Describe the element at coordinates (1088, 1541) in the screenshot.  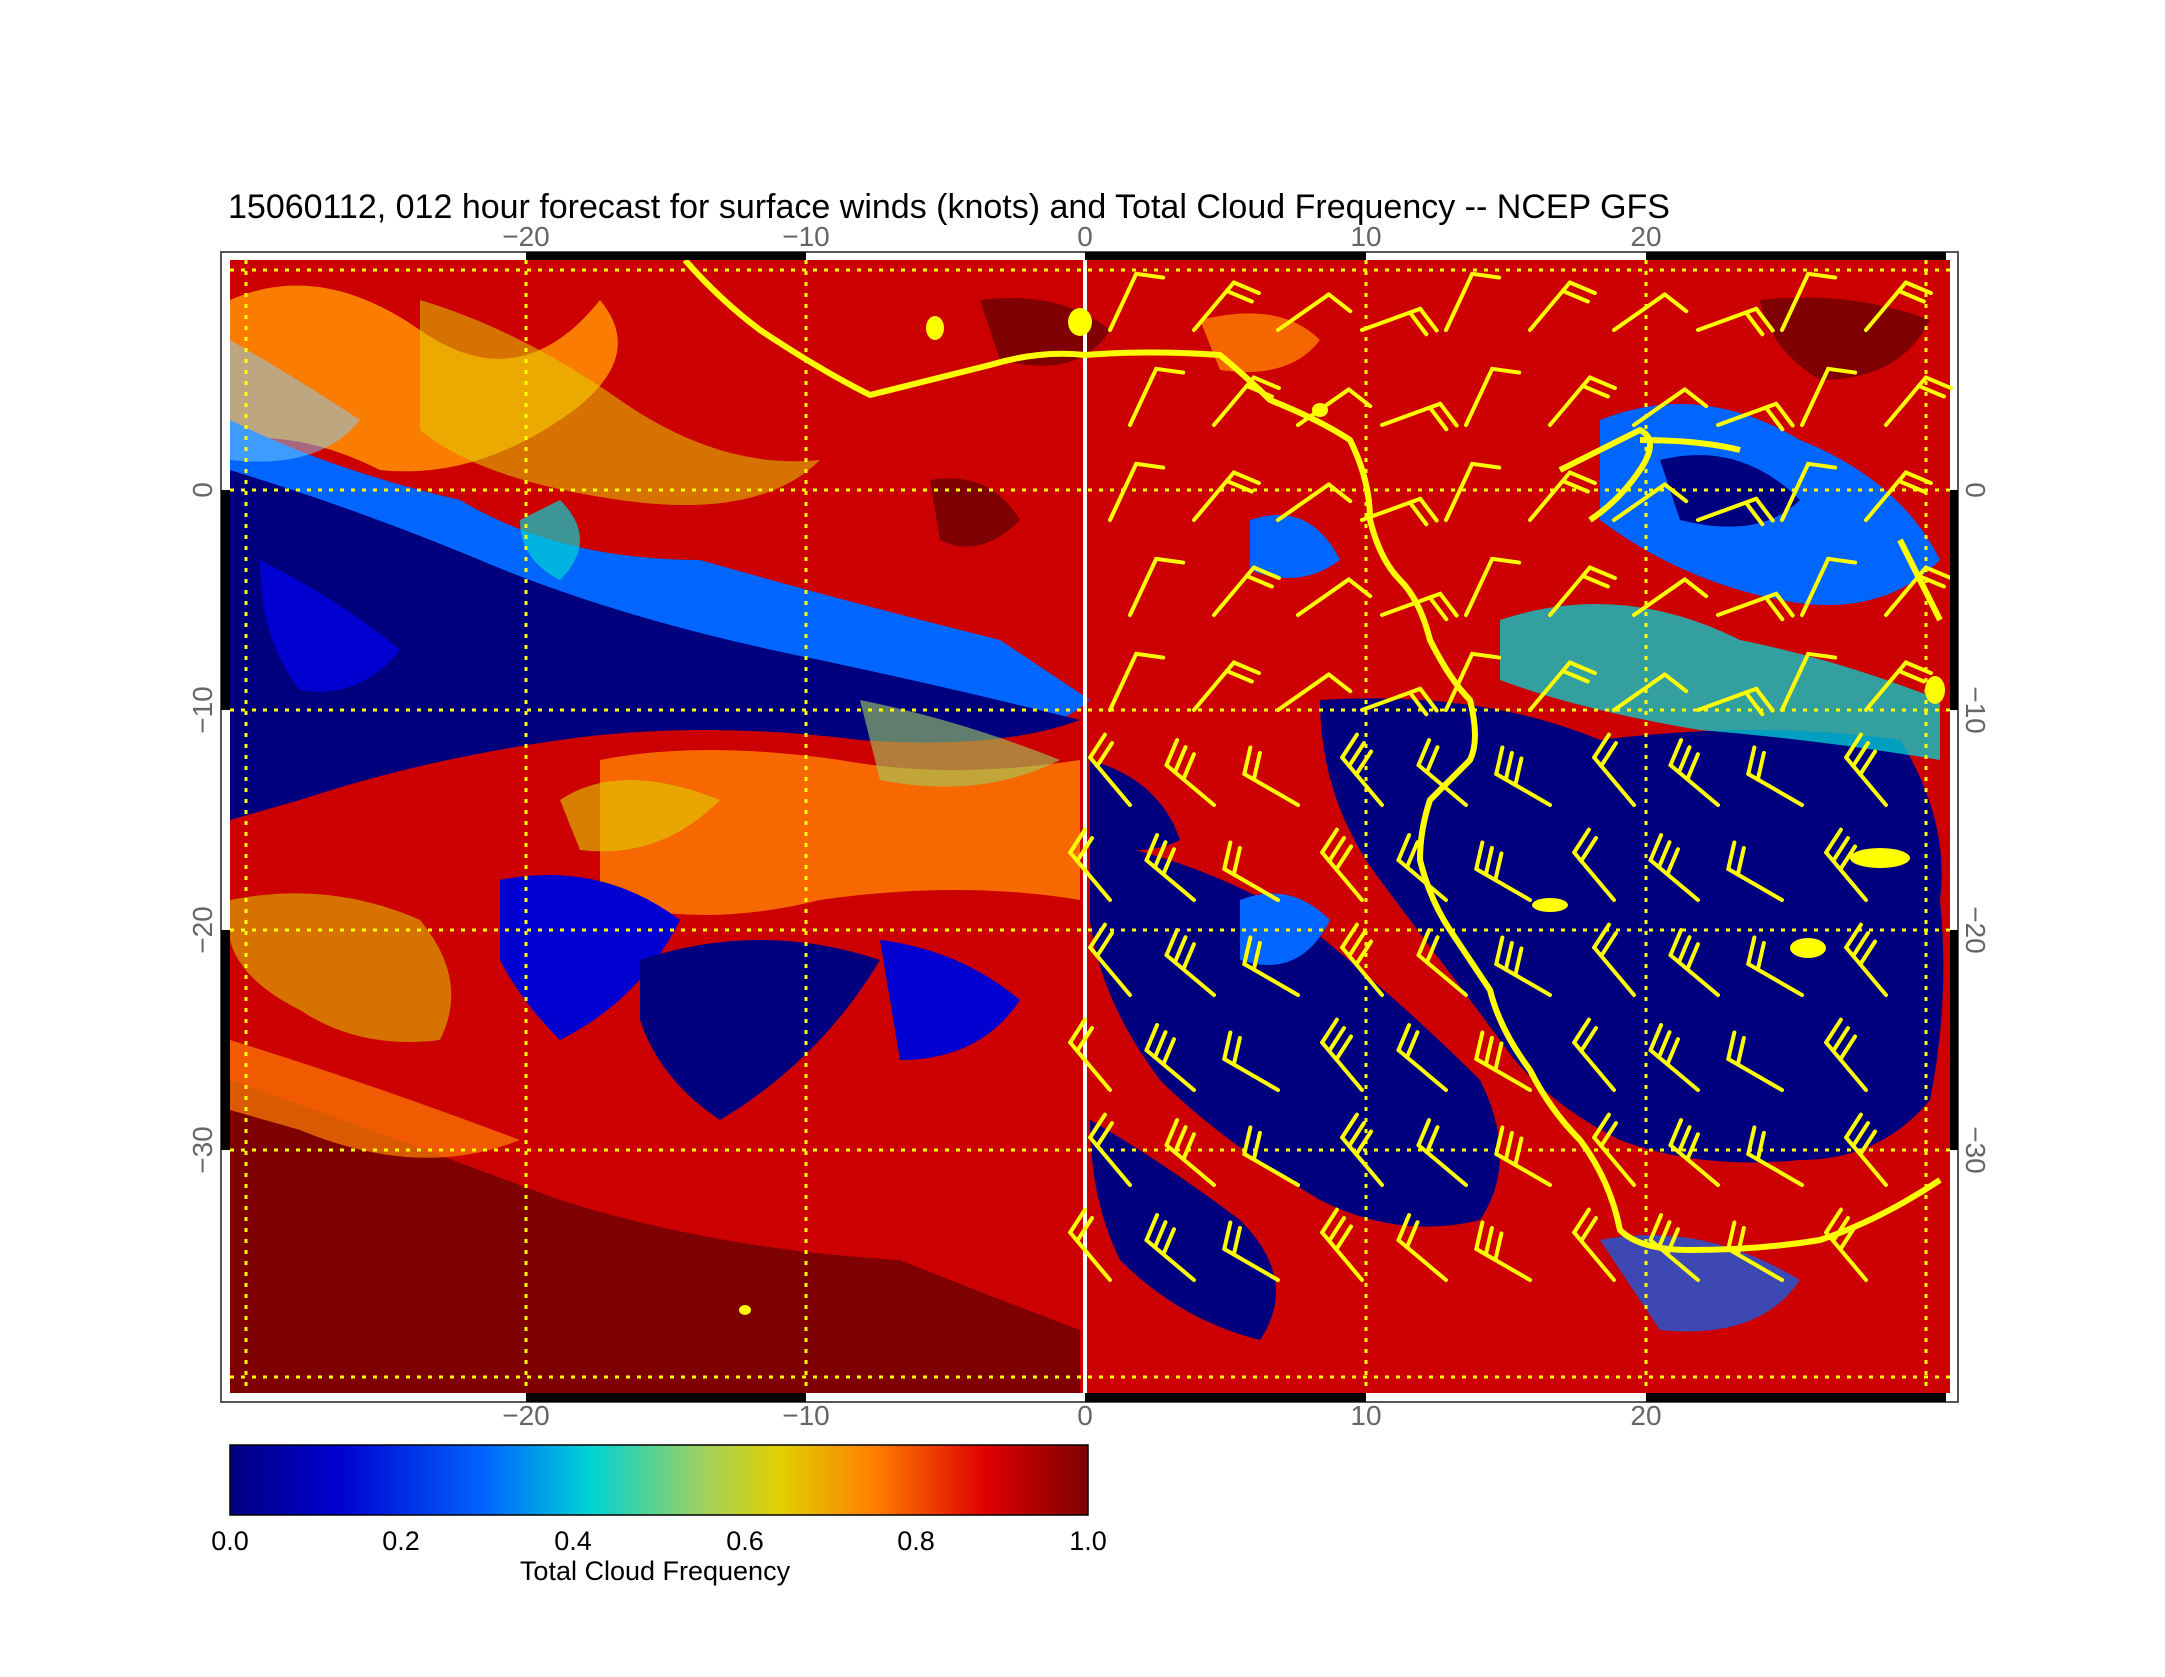
I see `colorbar-tick-label: 1.0` at that location.